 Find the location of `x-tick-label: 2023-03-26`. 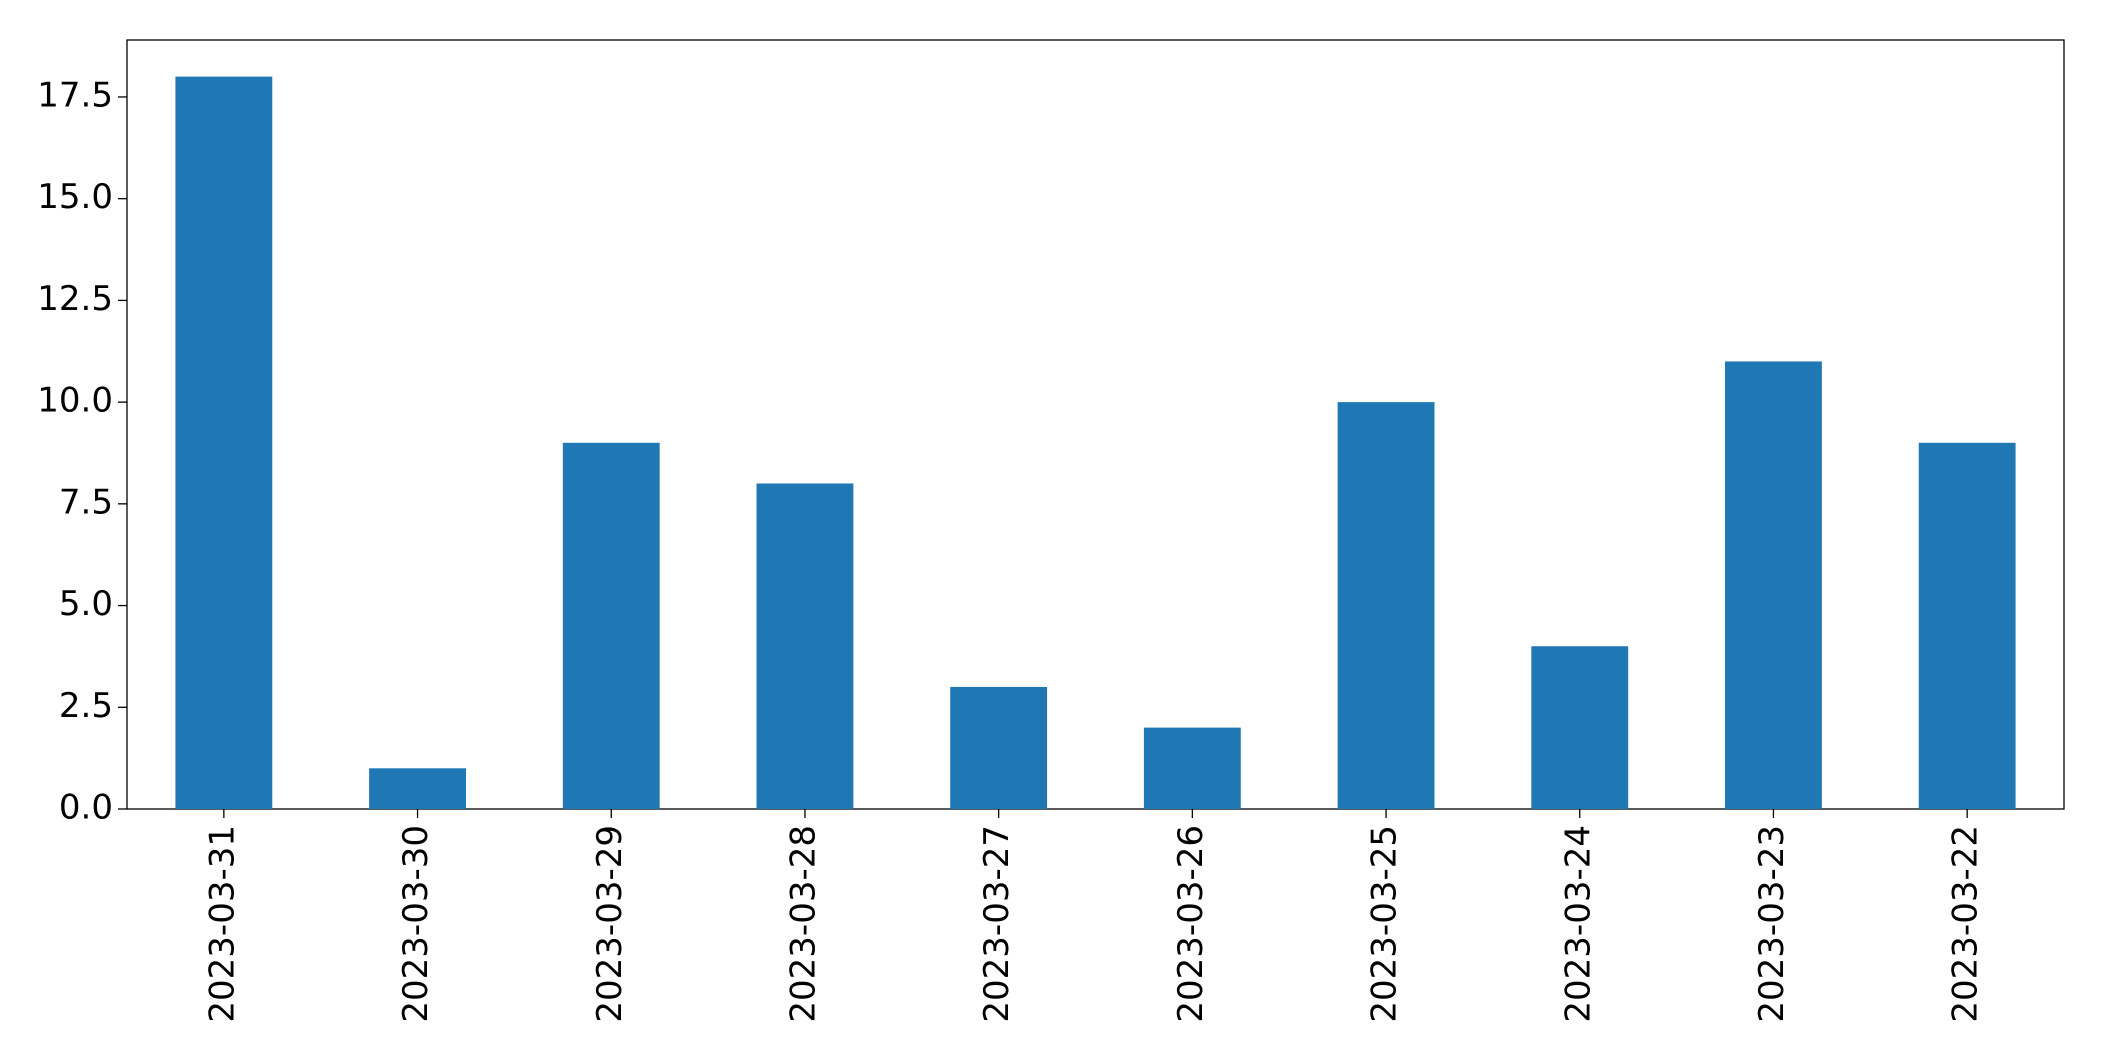

x-tick-label: 2023-03-26 is located at coordinates (1191, 924).